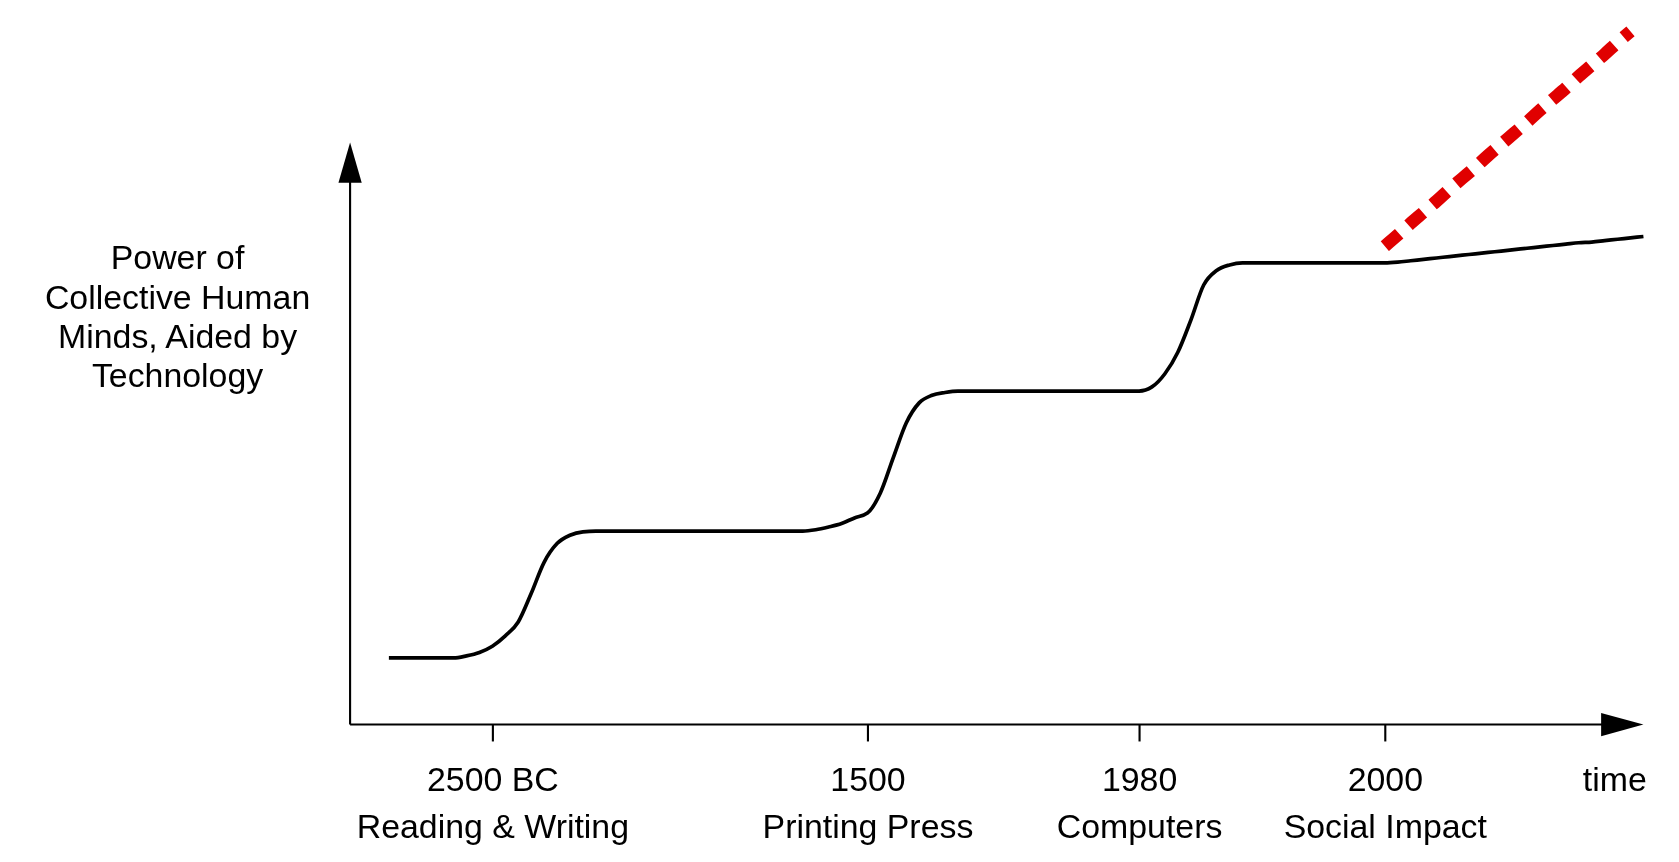 This screenshot has height=862, width=1679. What do you see at coordinates (868, 802) in the screenshot?
I see `x-tick-label: 1500 Printing Press` at bounding box center [868, 802].